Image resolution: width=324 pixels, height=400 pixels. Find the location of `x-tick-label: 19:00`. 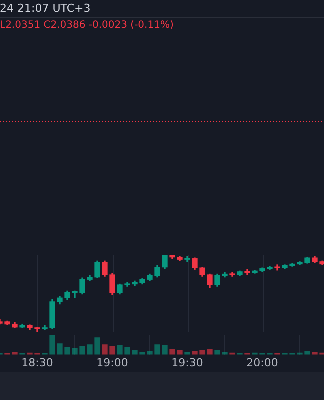

x-tick-label: 19:00 is located at coordinates (112, 363).